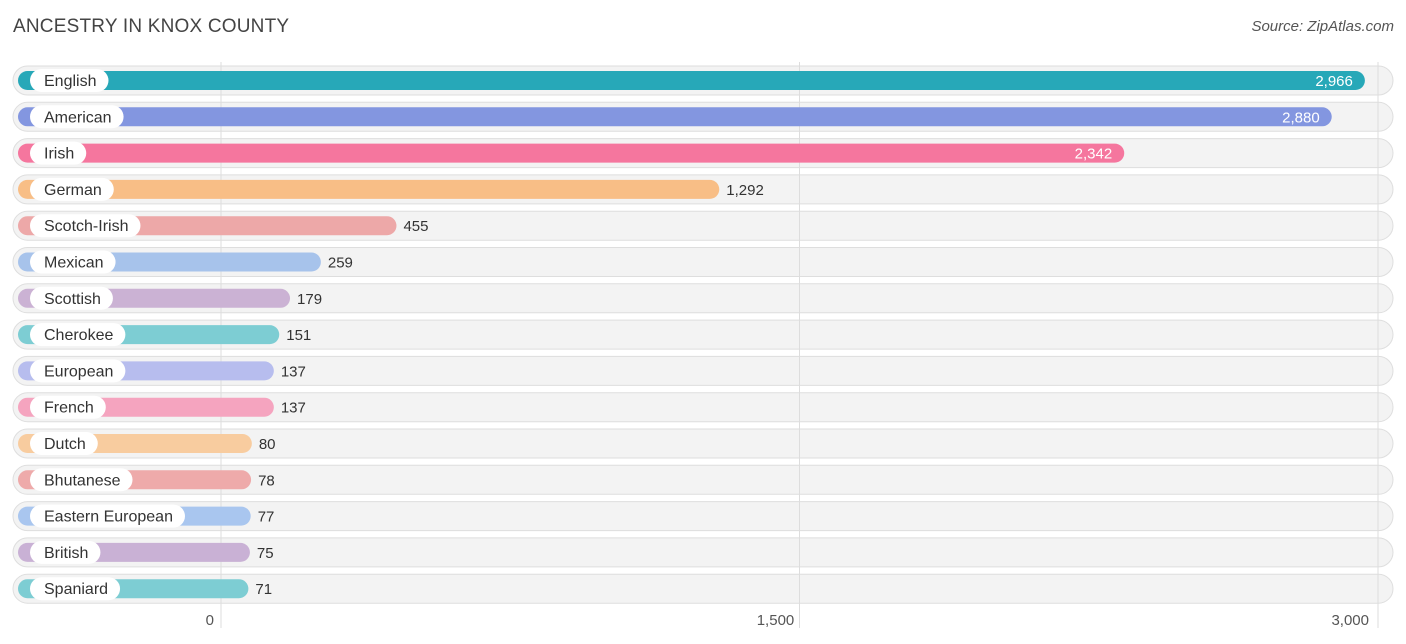  Describe the element at coordinates (415, 226) in the screenshot. I see `value-label: 455` at that location.